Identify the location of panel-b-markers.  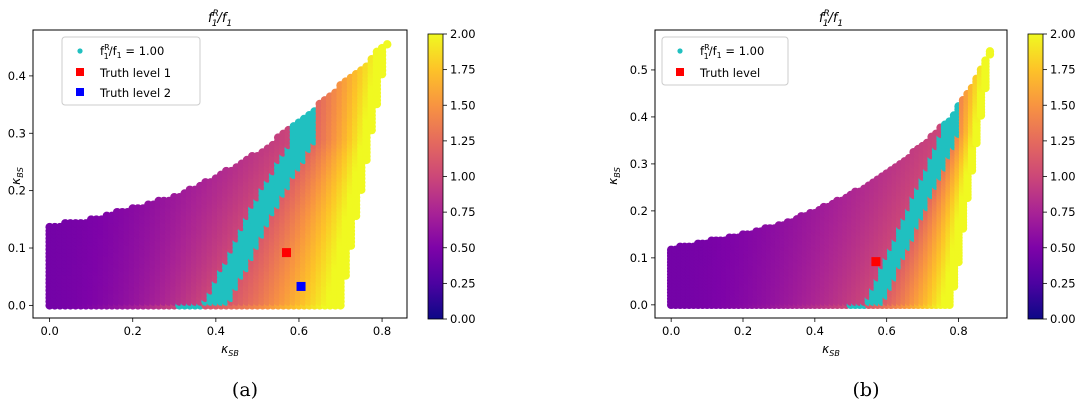
(876, 262).